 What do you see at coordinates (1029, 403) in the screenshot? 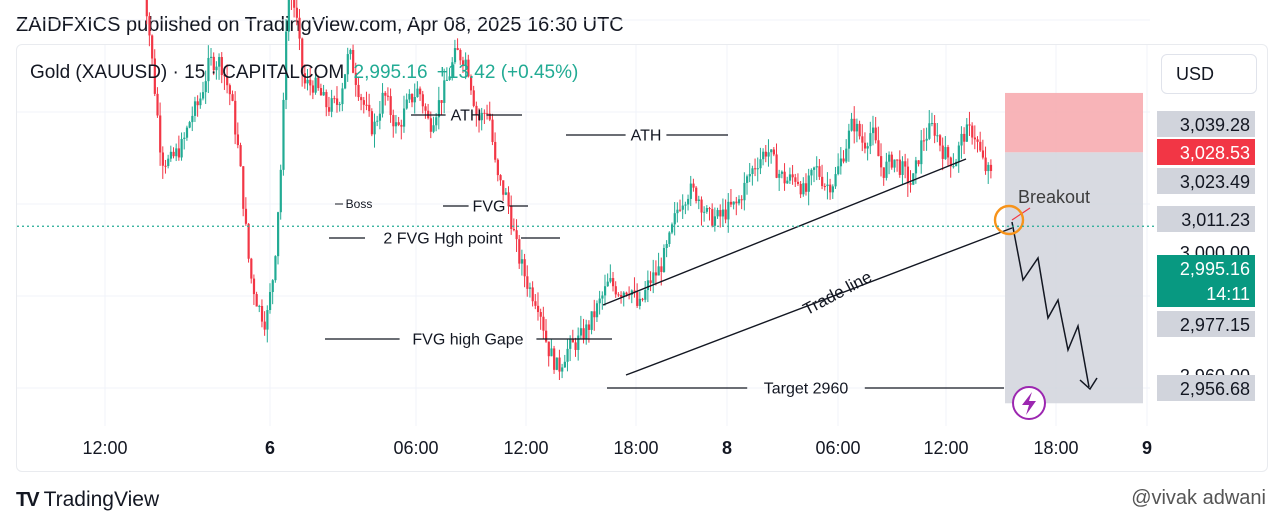
I see `lightning-icon-bolt` at bounding box center [1029, 403].